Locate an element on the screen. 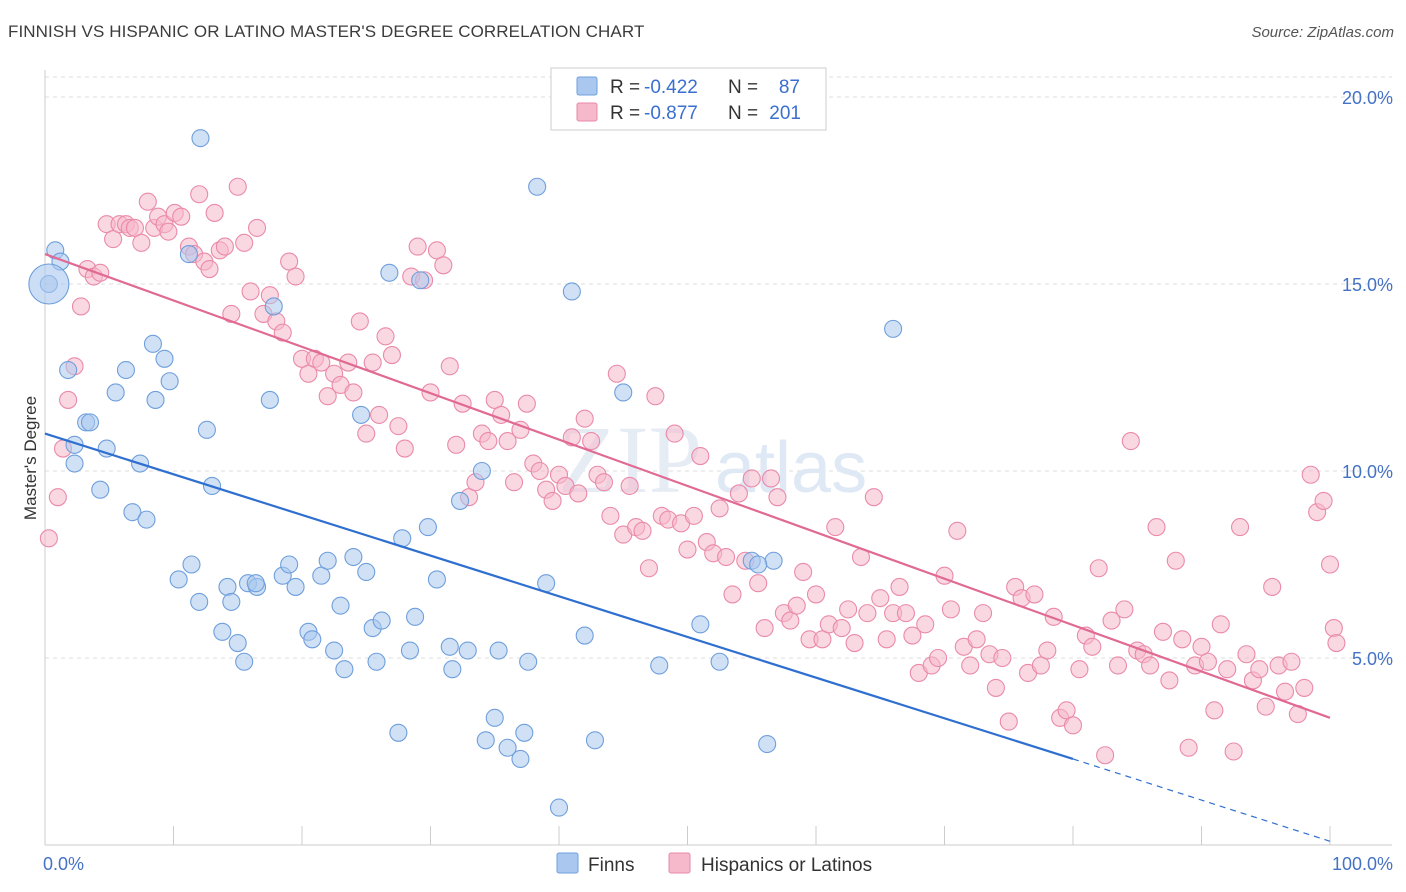 This screenshot has height=892, width=1406. bottom-legend: Finns Hispanics or Latinos is located at coordinates (714, 864).